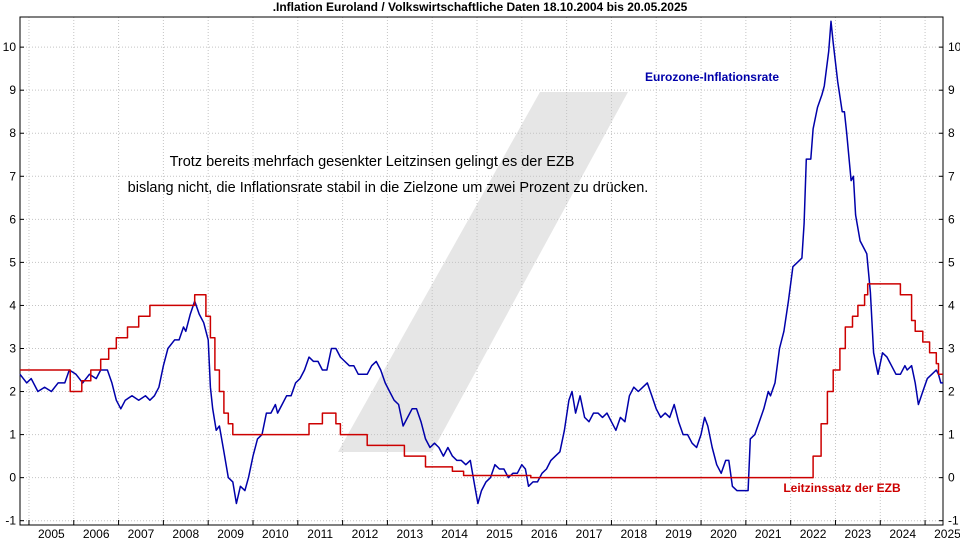 Image resolution: width=960 pixels, height=540 pixels. Describe the element at coordinates (12, 435) in the screenshot. I see `y-tick-label-left: 1` at that location.